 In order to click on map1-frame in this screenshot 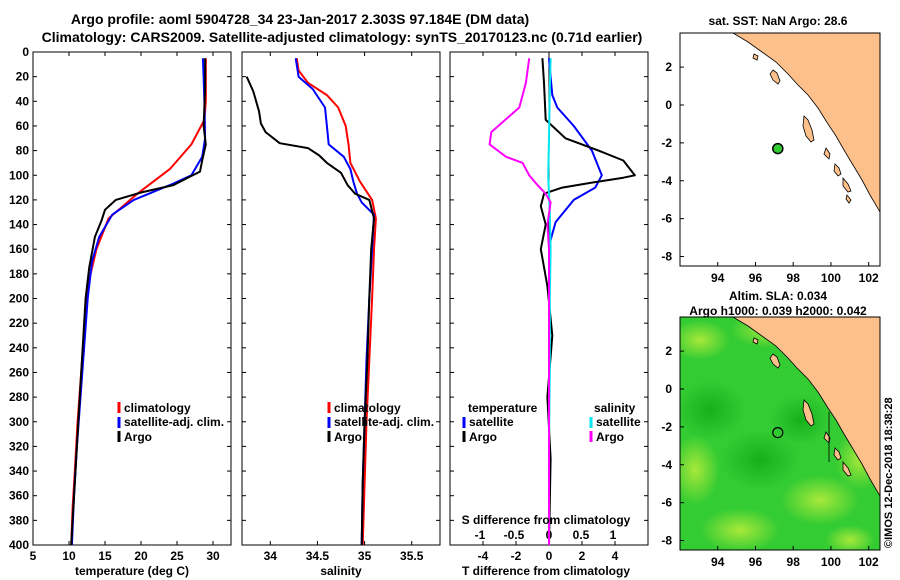, I will do `click(780, 149)`.